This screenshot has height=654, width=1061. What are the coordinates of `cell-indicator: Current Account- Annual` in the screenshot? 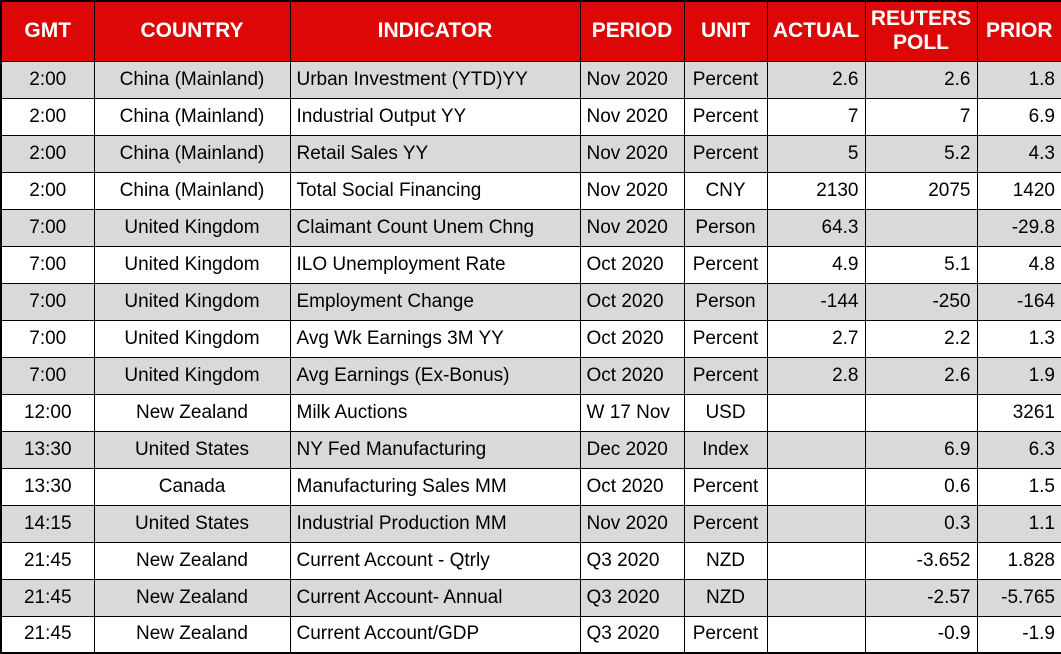 It's located at (435, 597).